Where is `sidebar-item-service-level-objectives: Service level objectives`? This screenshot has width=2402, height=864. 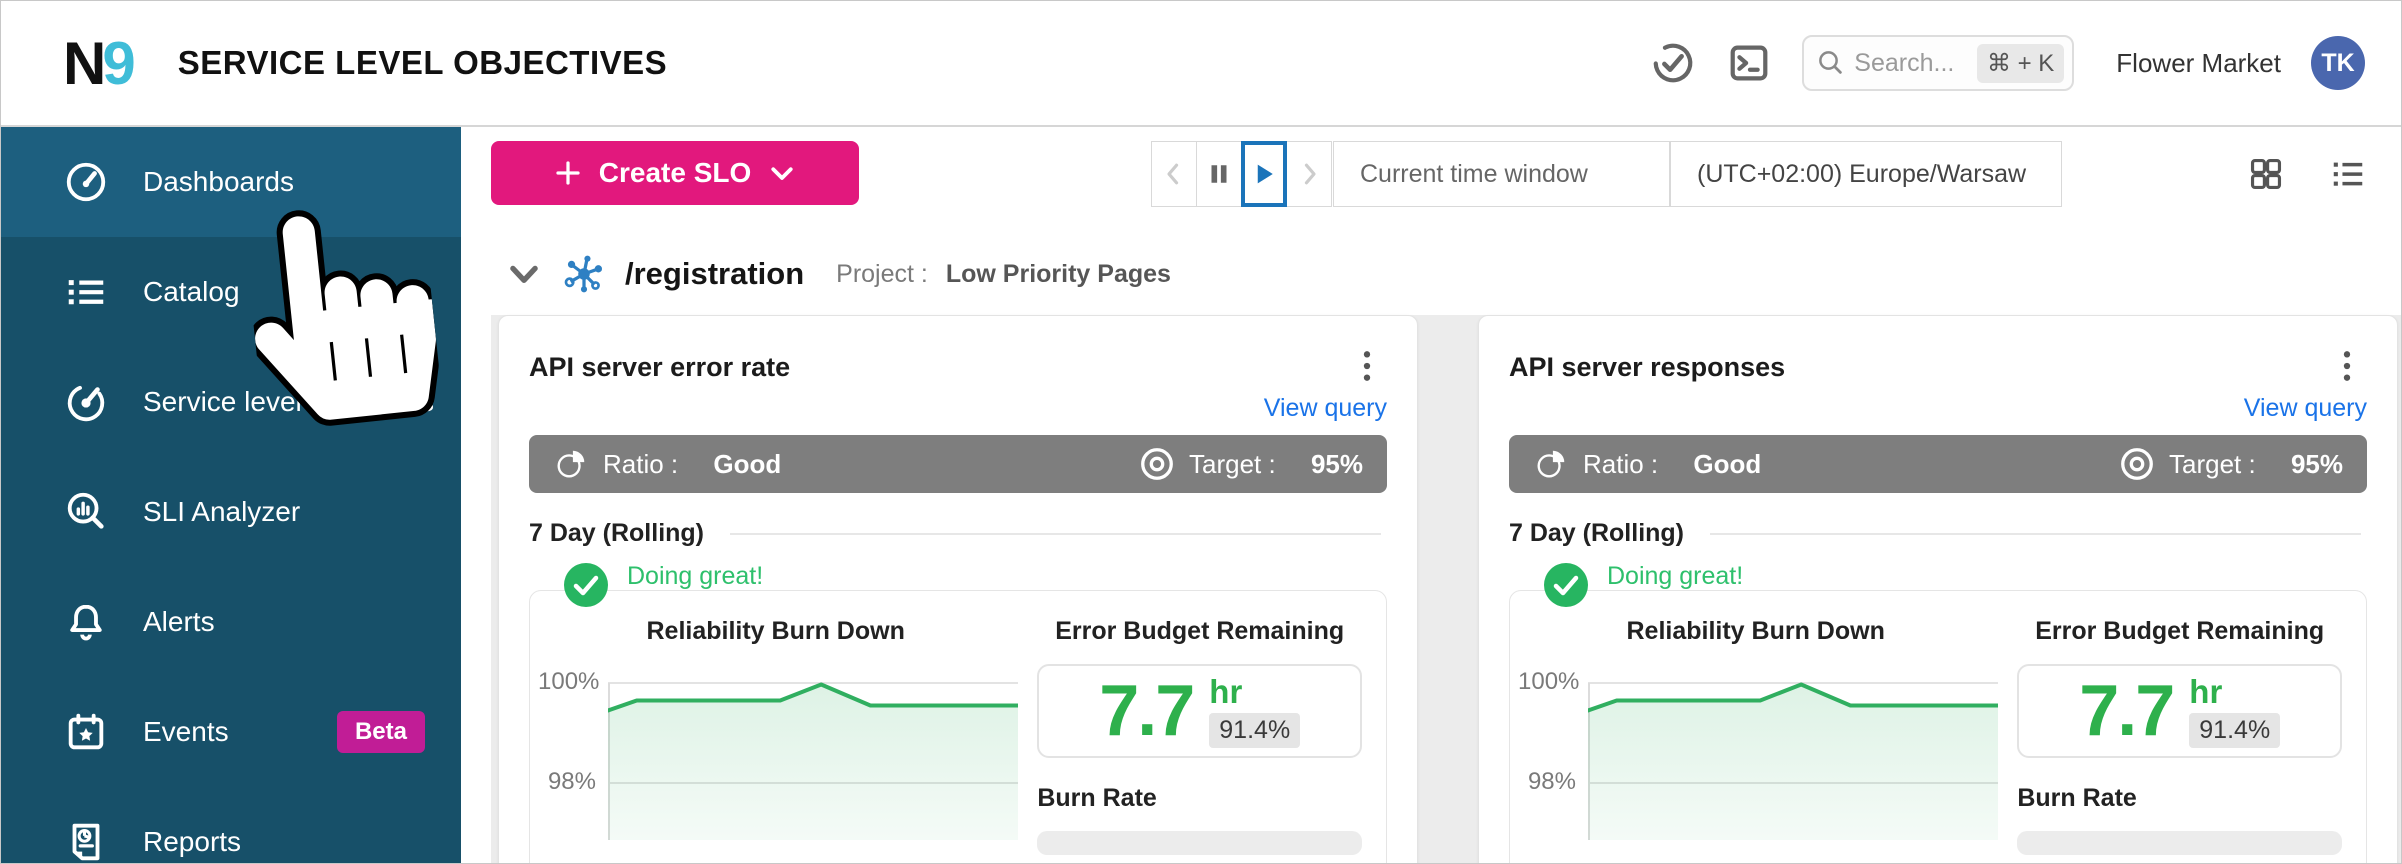 sidebar-item-service-level-objectives: Service level objectives is located at coordinates (231, 402).